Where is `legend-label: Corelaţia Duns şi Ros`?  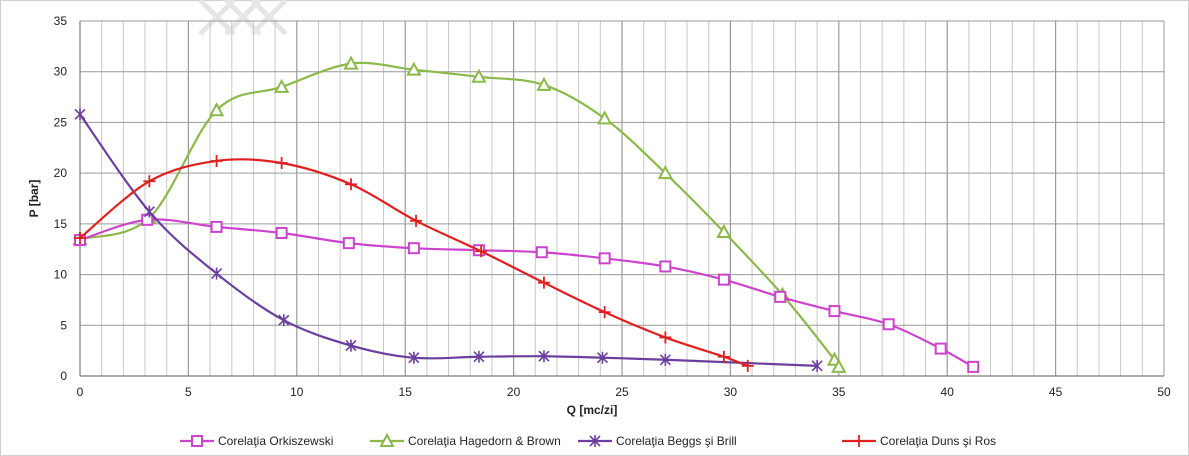
legend-label: Corelaţia Duns şi Ros is located at coordinates (938, 441).